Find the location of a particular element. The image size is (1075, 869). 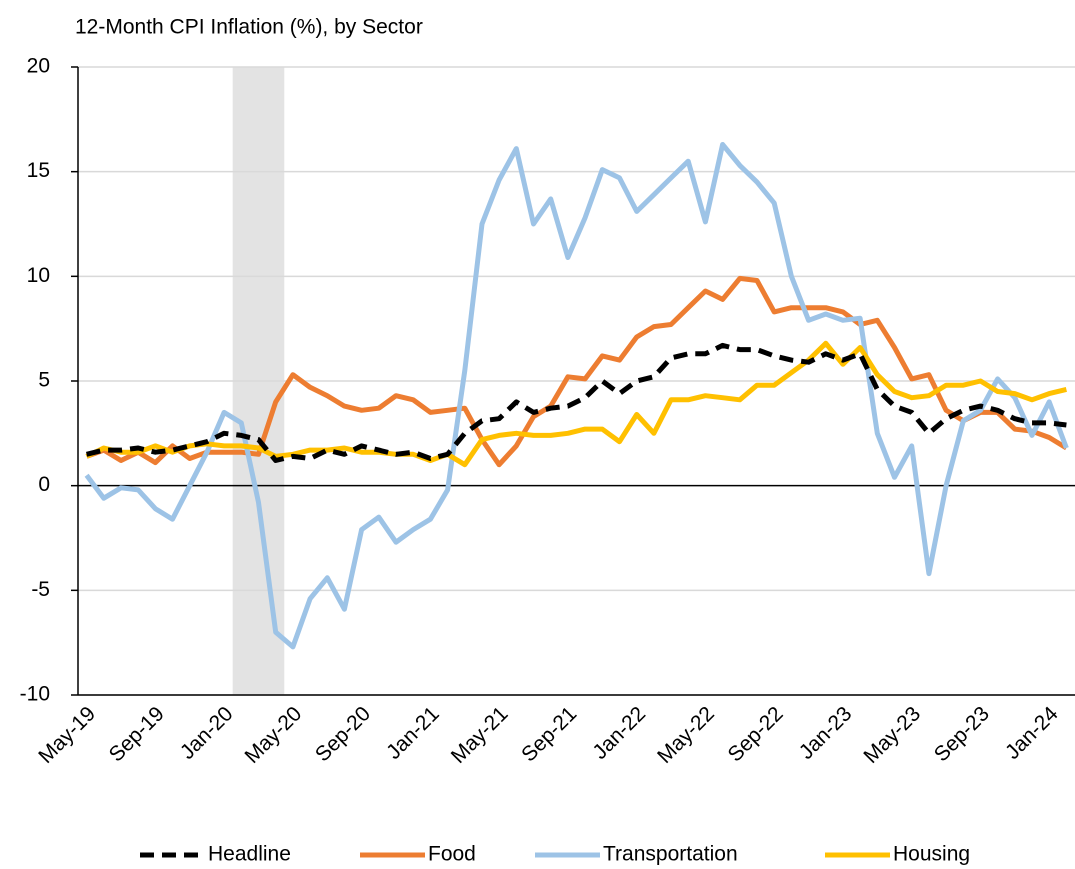

y-tick-label: -5 is located at coordinates (40, 589).